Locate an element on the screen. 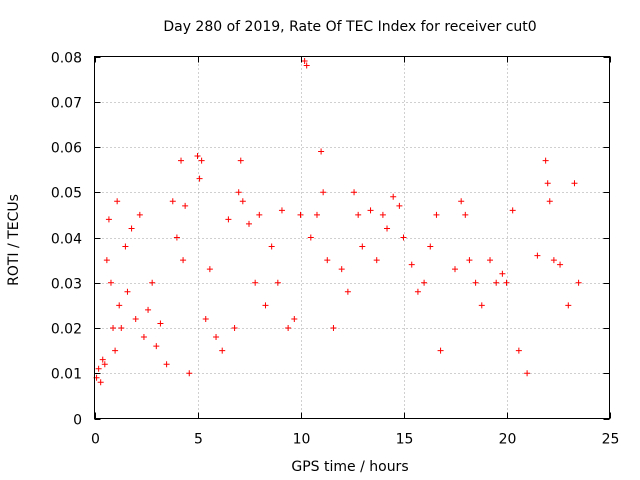  y-tick-label: 0.01 is located at coordinates (66, 375).